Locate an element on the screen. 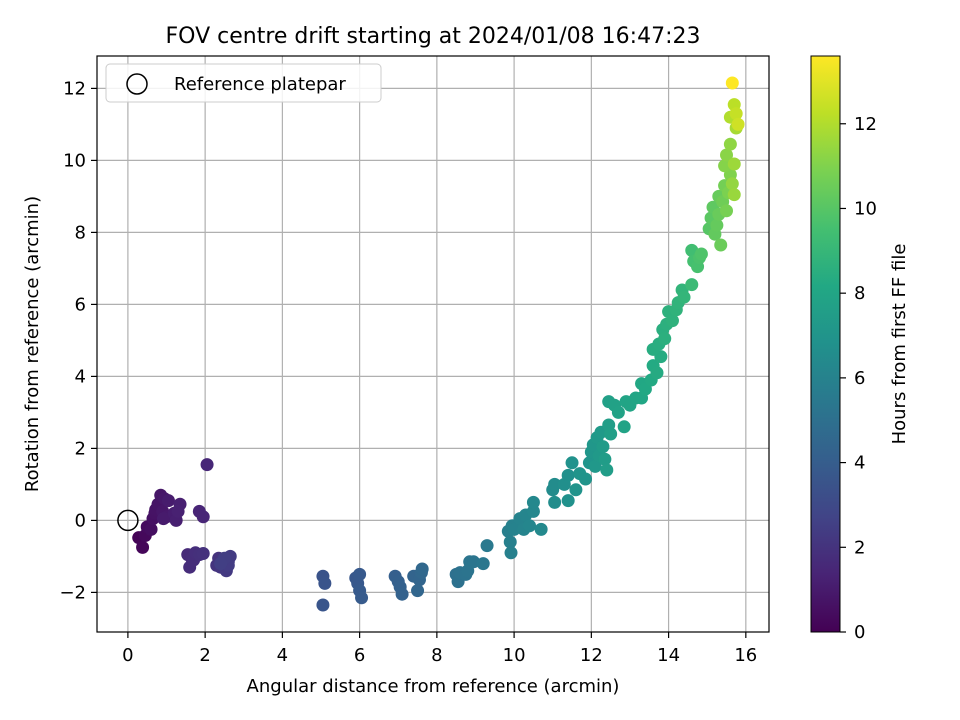 This screenshot has height=720, width=960. y-axis-label: Rotation from reference (arcmin) is located at coordinates (32, 344).